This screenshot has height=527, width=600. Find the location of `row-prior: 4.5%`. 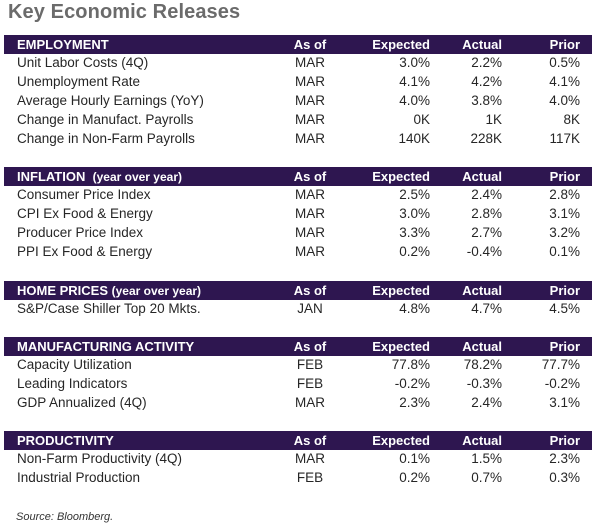

row-prior: 4.5% is located at coordinates (564, 308).